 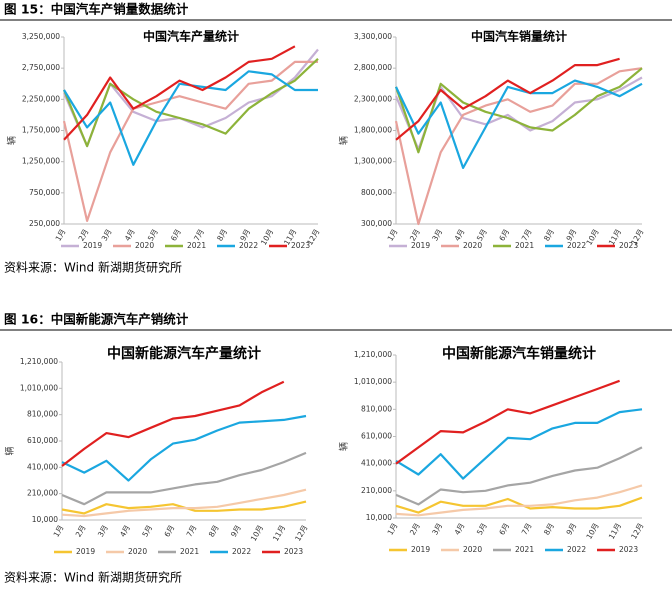 What do you see at coordinates (376, 192) in the screenshot?
I see `y-tick-label: 800,000` at bounding box center [376, 192].